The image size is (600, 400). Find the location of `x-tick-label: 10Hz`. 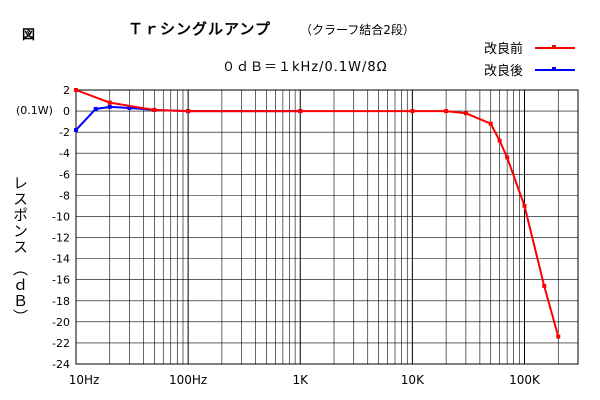

x-tick-label: 10Hz is located at coordinates (84, 380).